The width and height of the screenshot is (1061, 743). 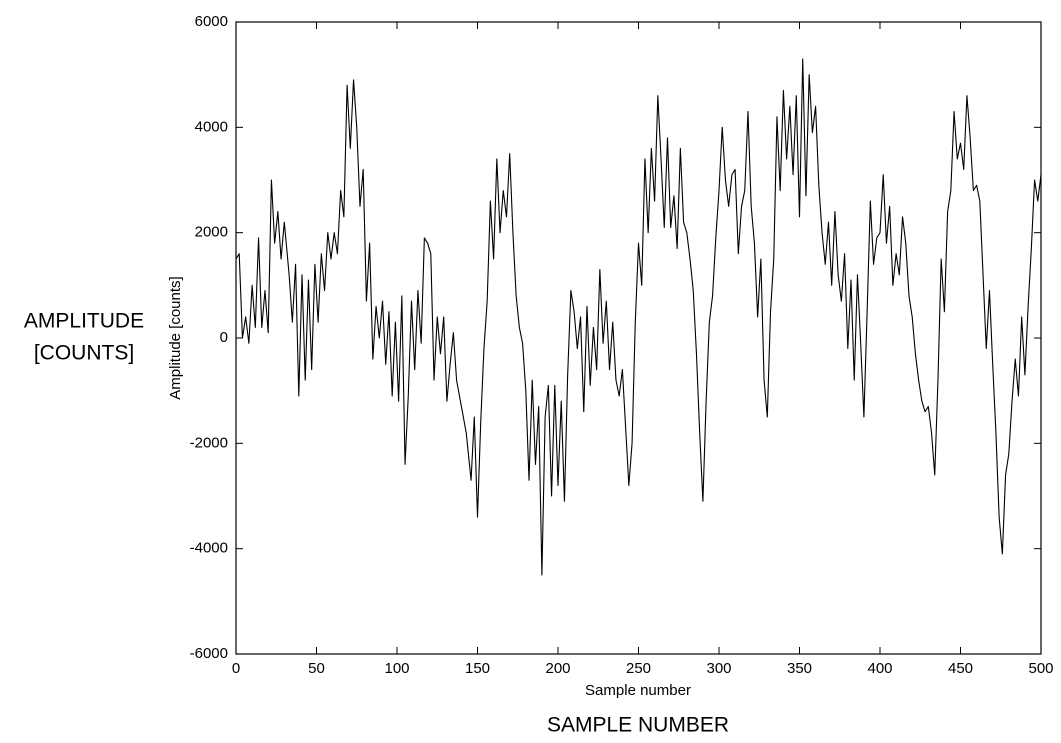 I want to click on y-tick-label: -2000, so click(x=209, y=442).